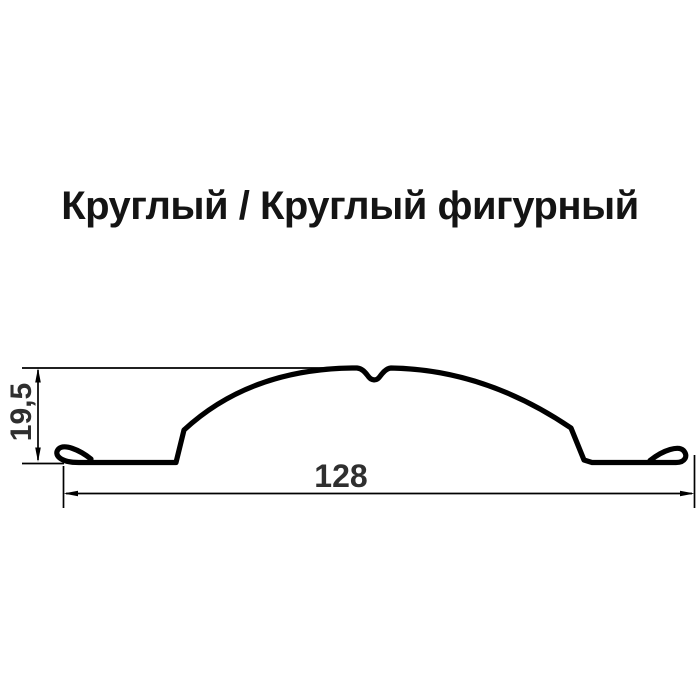 Image resolution: width=700 pixels, height=700 pixels. What do you see at coordinates (687, 493) in the screenshot?
I see `width-arrow-right-icon` at bounding box center [687, 493].